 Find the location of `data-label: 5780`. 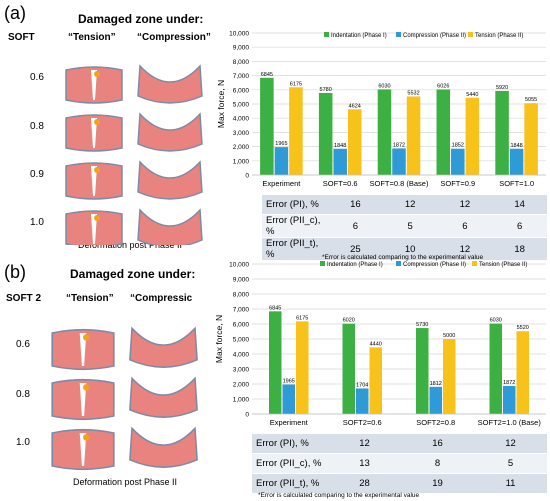

data-label: 5780 is located at coordinates (326, 90).